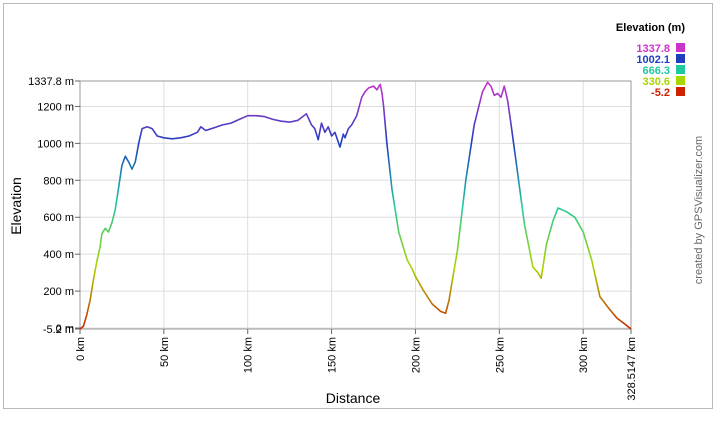  I want to click on y-tick-label: 600 m, so click(58, 218).